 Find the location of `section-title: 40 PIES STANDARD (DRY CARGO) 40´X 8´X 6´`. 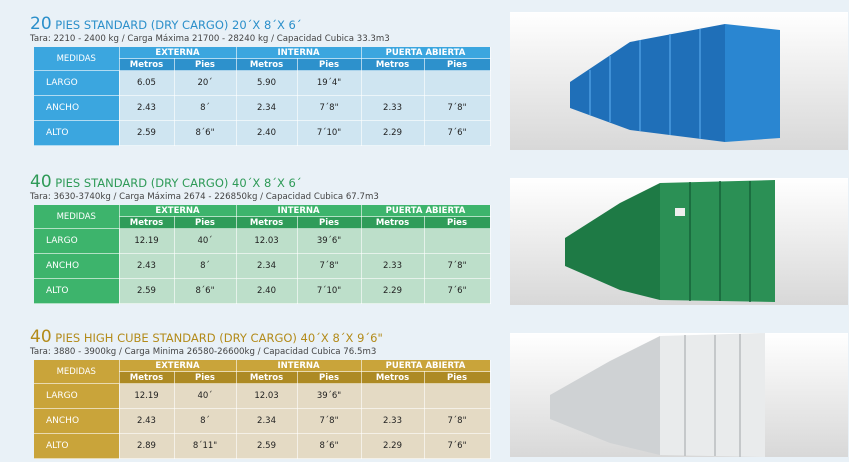

section-title: 40 PIES STANDARD (DRY CARGO) 40´X 8´X 6´ is located at coordinates (265, 182).